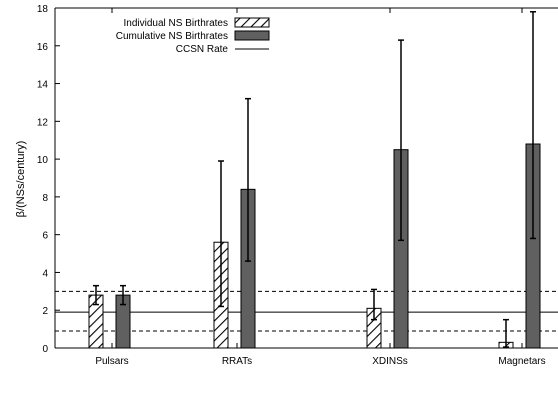 This screenshot has height=393, width=558. Describe the element at coordinates (45, 236) in the screenshot. I see `y-tick-label: 6` at that location.